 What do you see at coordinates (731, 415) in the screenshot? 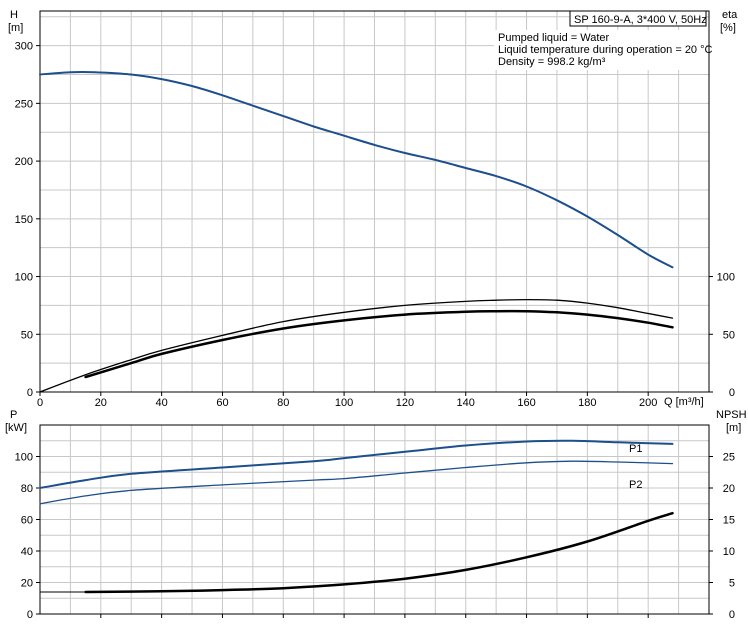
I see `y-right-label-npsh: NPSH` at bounding box center [731, 415].